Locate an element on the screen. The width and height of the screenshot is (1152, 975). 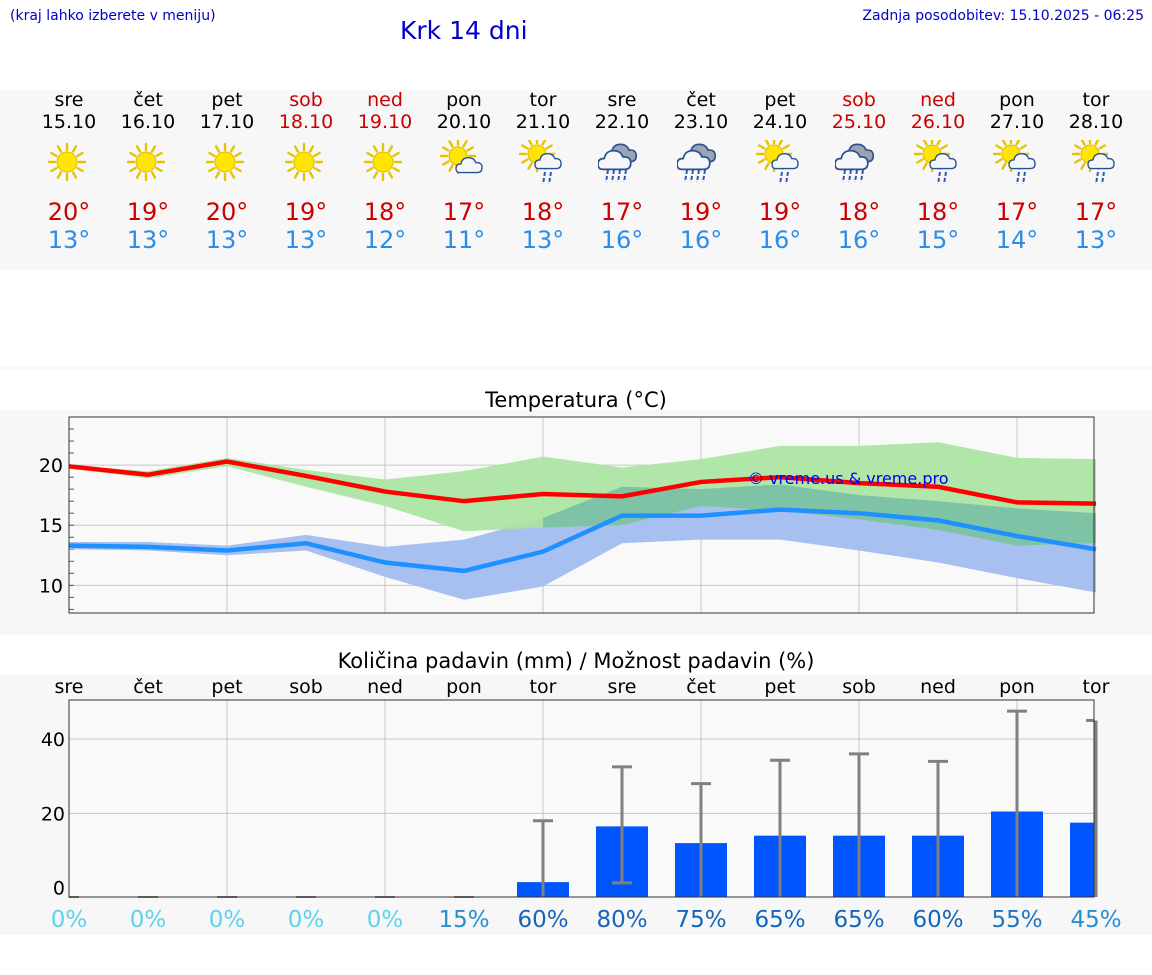
y-tick-label: 40 is located at coordinates (53, 740).